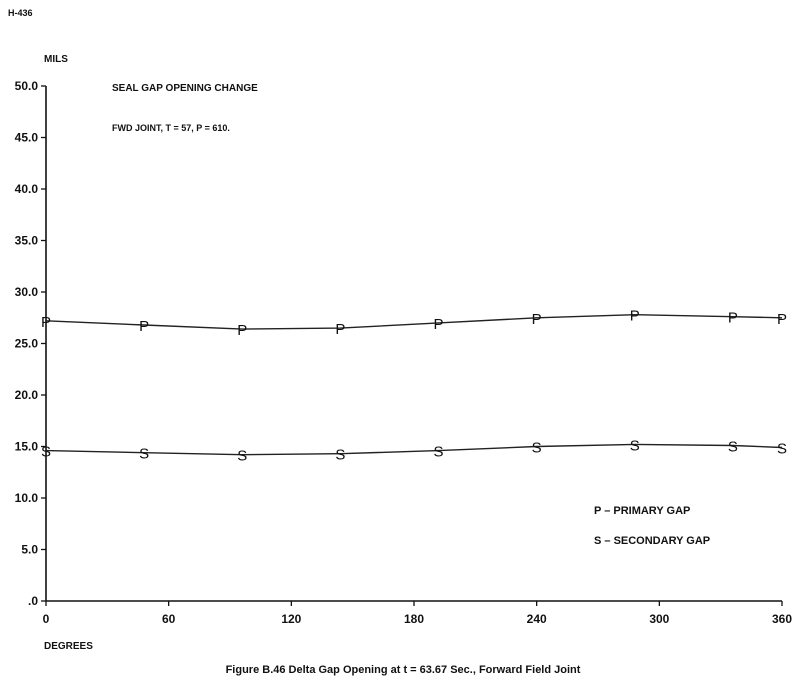 Image resolution: width=806 pixels, height=689 pixels. I want to click on y-tick-label: 10.0, so click(27, 498).